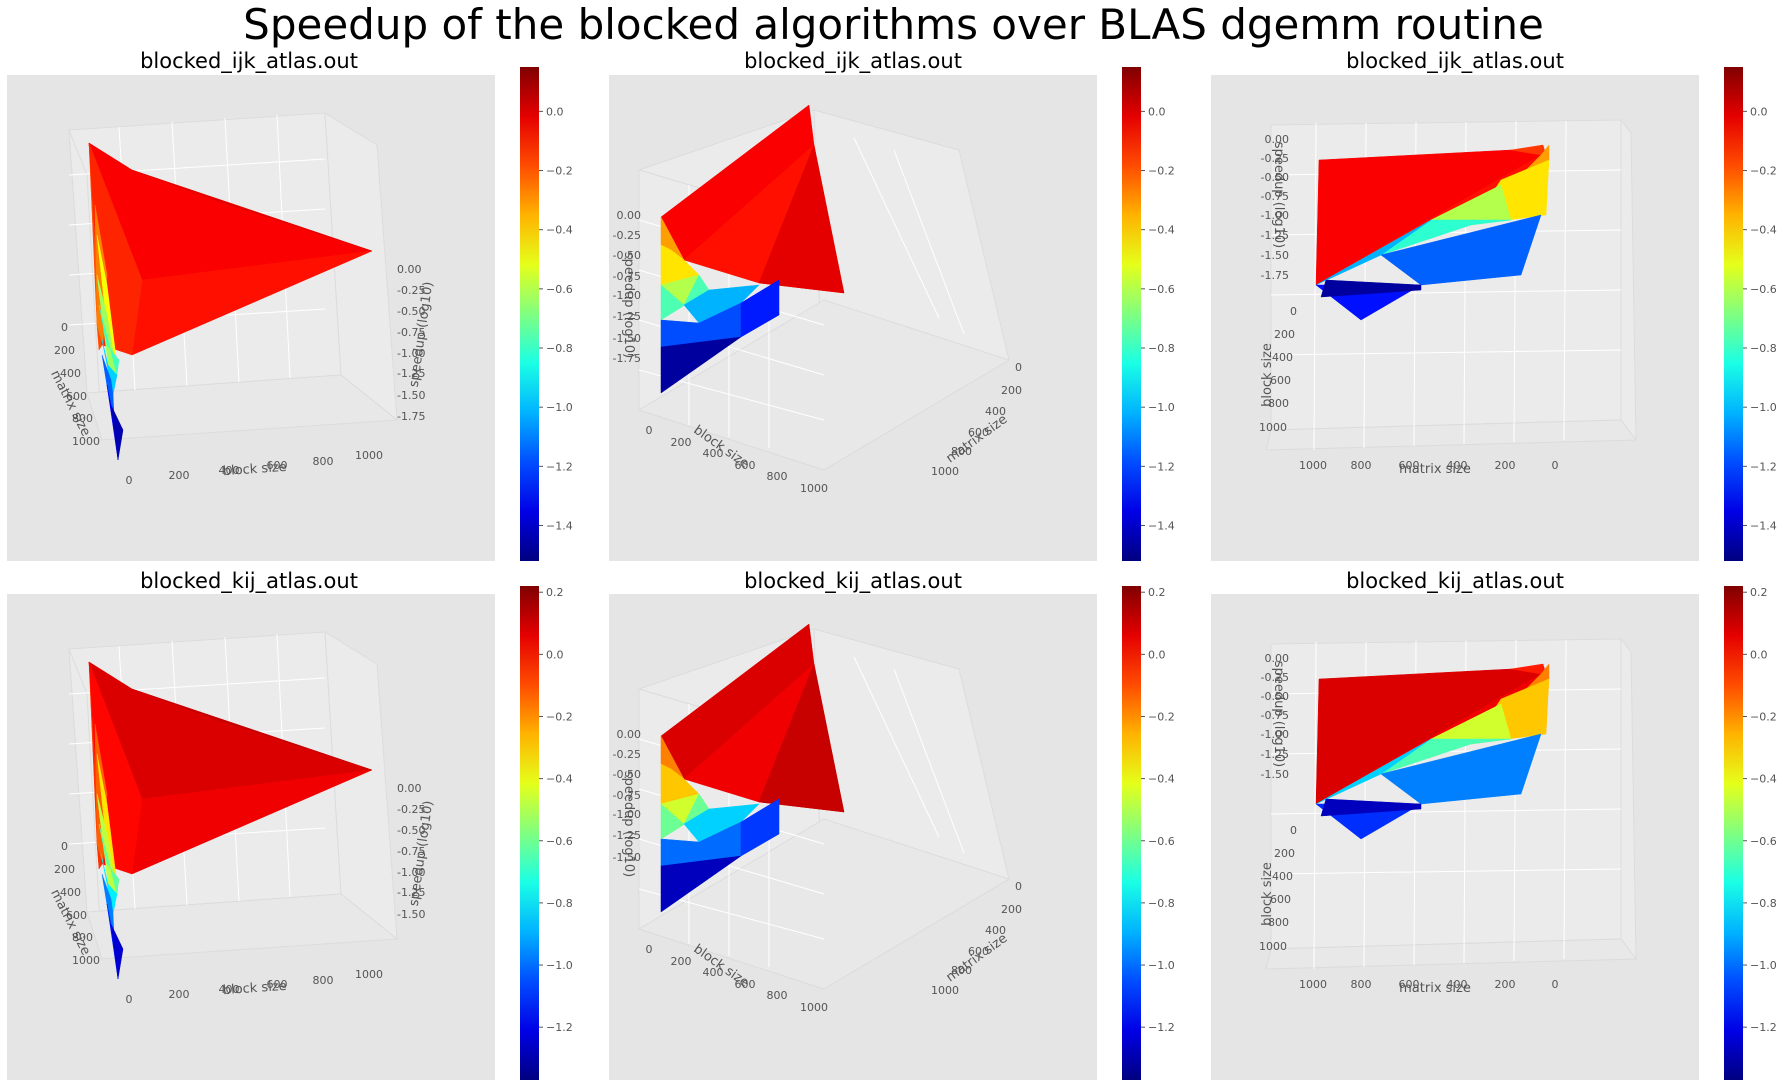  What do you see at coordinates (1267, 375) in the screenshot?
I see `y-axis-label: block size` at bounding box center [1267, 375].